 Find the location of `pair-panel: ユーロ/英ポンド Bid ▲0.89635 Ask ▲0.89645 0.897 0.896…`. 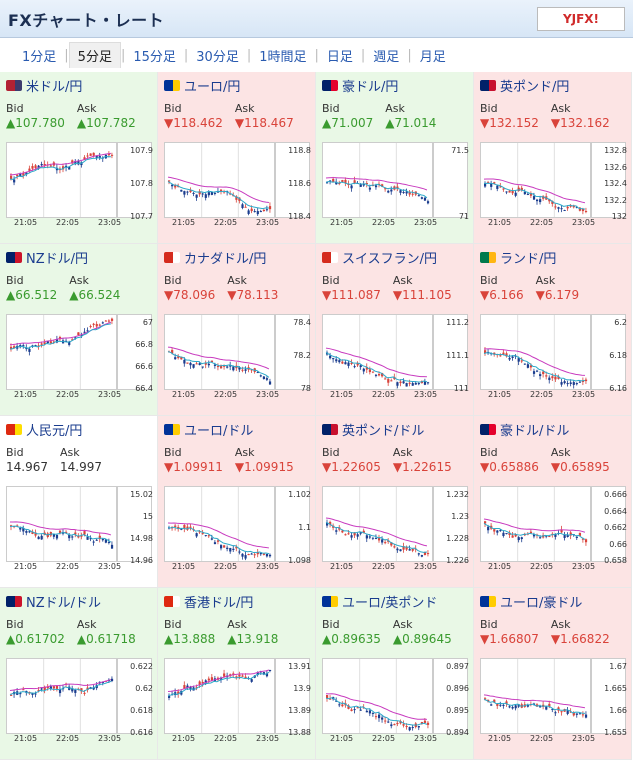

pair-panel: ユーロ/英ポンド Bid ▲0.89635 Ask ▲0.89645 0.897 0.896… is located at coordinates (395, 674).